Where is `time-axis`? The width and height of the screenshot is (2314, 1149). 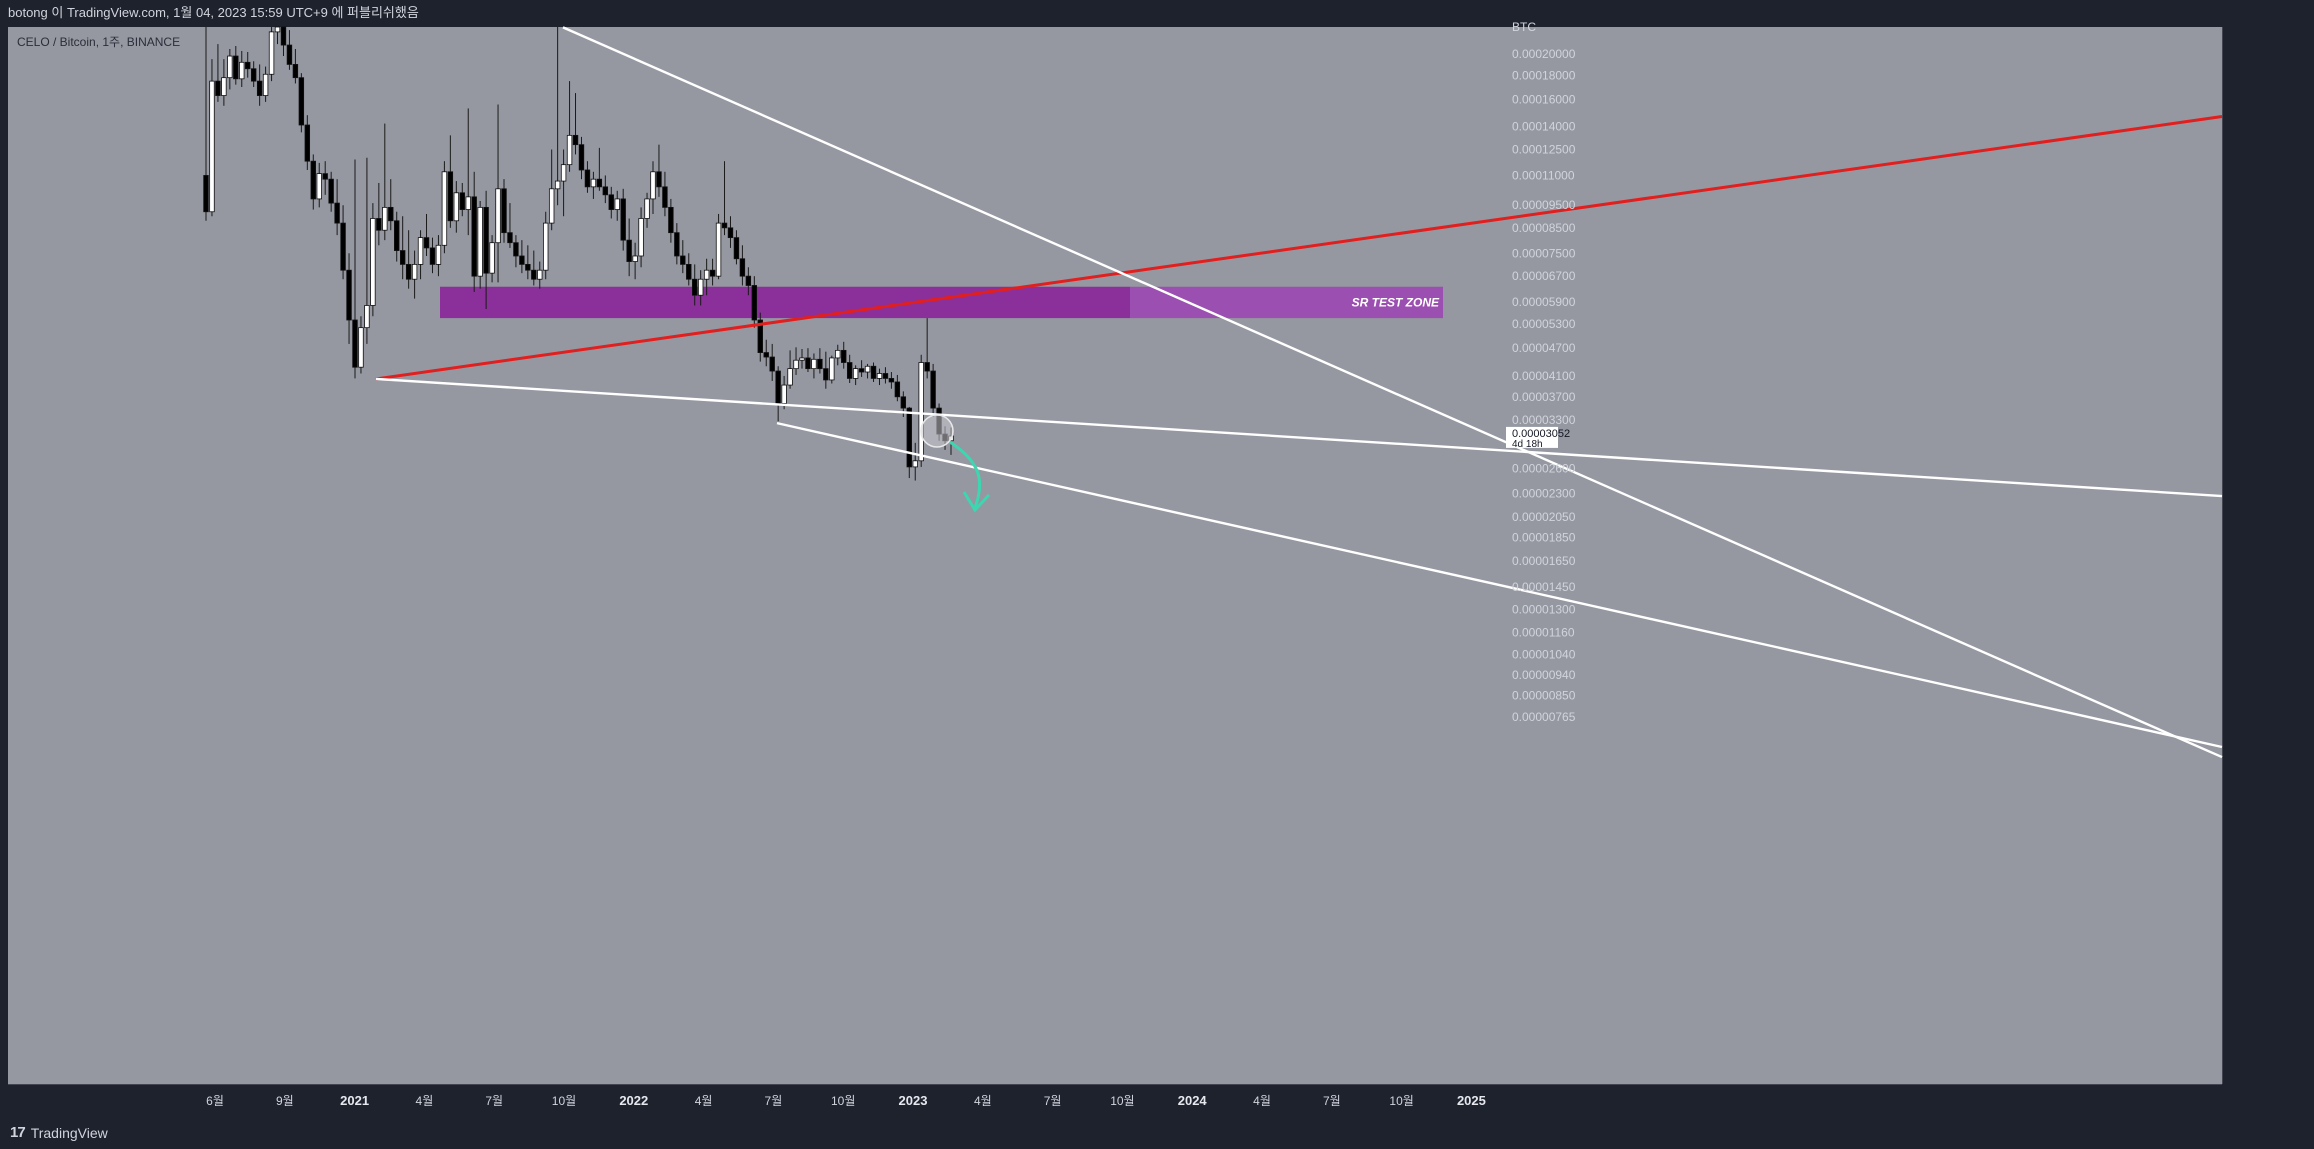 time-axis is located at coordinates (1115, 1100).